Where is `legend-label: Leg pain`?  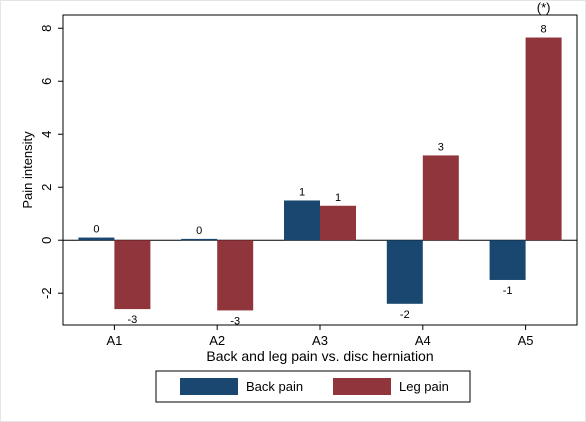
legend-label: Leg pain is located at coordinates (424, 386).